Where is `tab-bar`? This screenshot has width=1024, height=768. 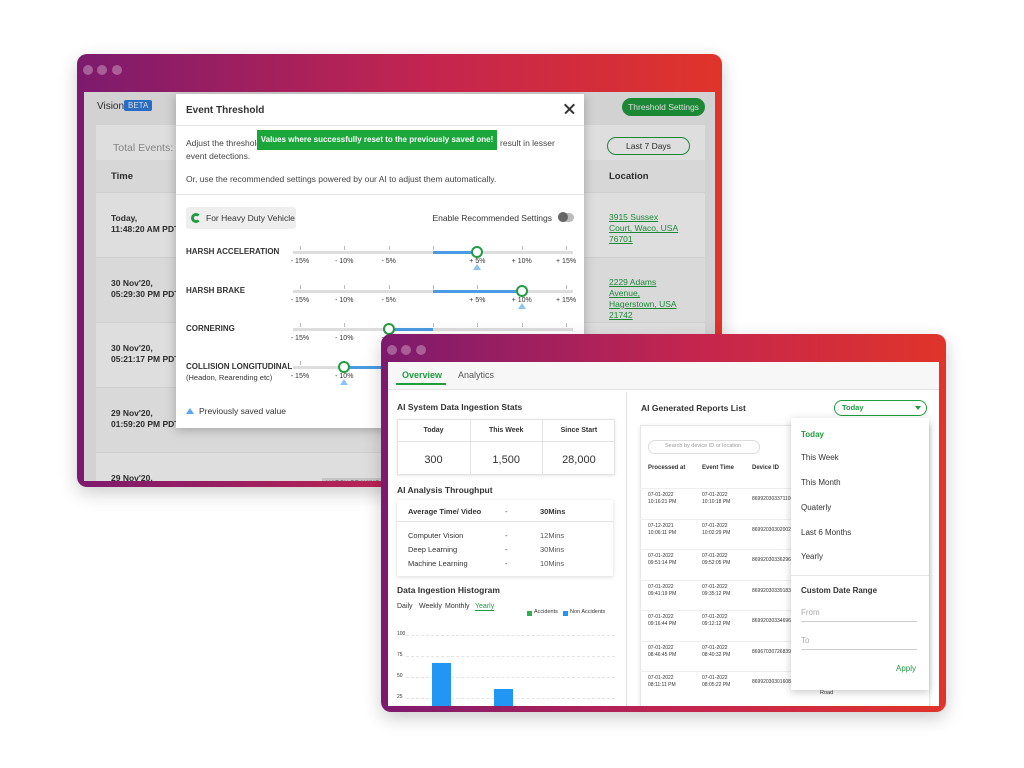 tab-bar is located at coordinates (663, 376).